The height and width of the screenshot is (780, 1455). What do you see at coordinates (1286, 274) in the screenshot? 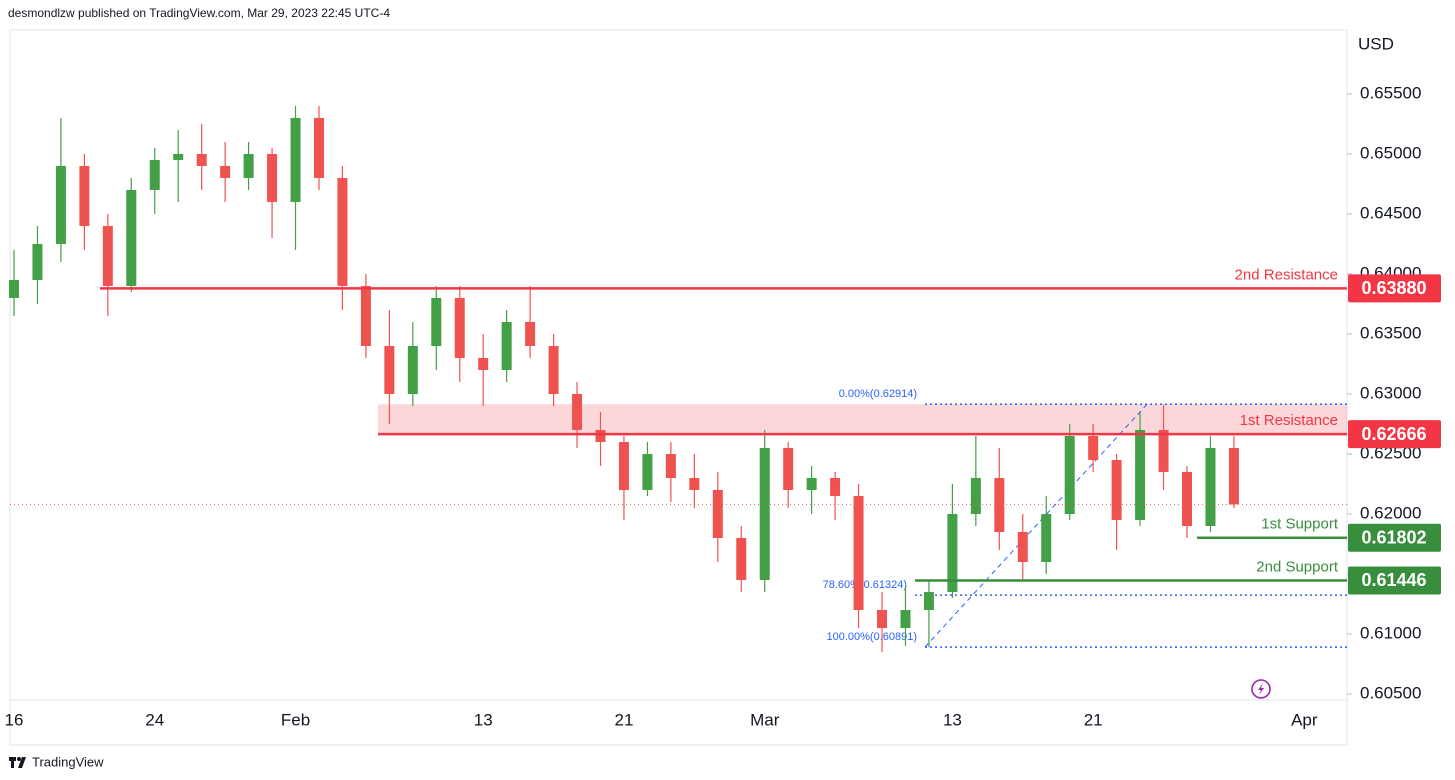
I see `level-name: 2nd Resistance` at bounding box center [1286, 274].